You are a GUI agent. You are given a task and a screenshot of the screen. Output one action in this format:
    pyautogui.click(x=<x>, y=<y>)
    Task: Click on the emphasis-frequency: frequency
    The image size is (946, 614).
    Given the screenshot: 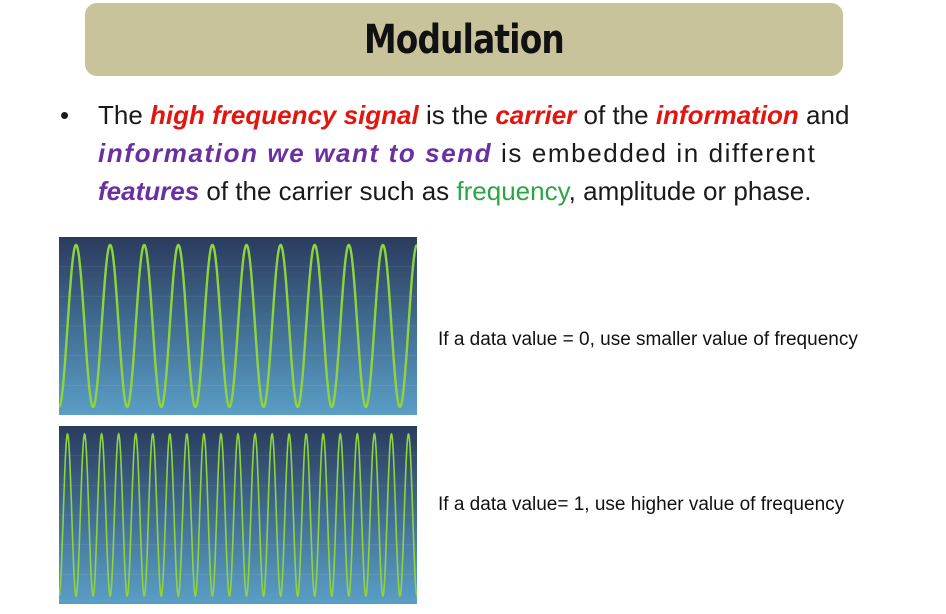 What is the action you would take?
    pyautogui.click(x=512, y=191)
    